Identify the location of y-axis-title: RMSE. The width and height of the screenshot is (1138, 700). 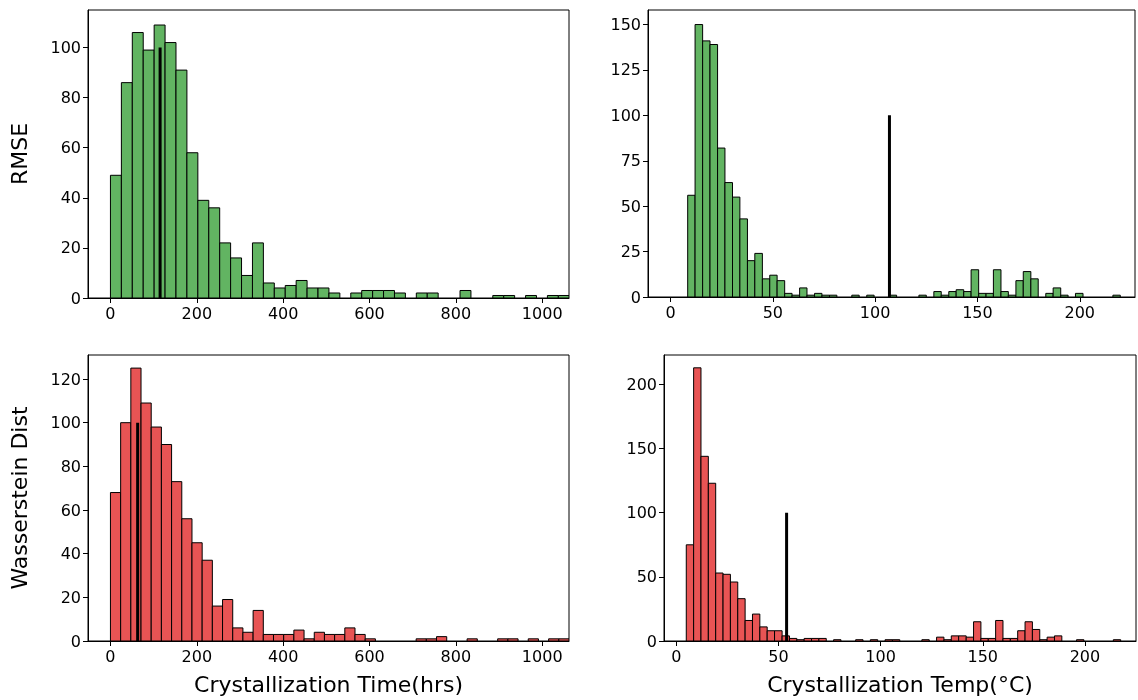
(19, 154).